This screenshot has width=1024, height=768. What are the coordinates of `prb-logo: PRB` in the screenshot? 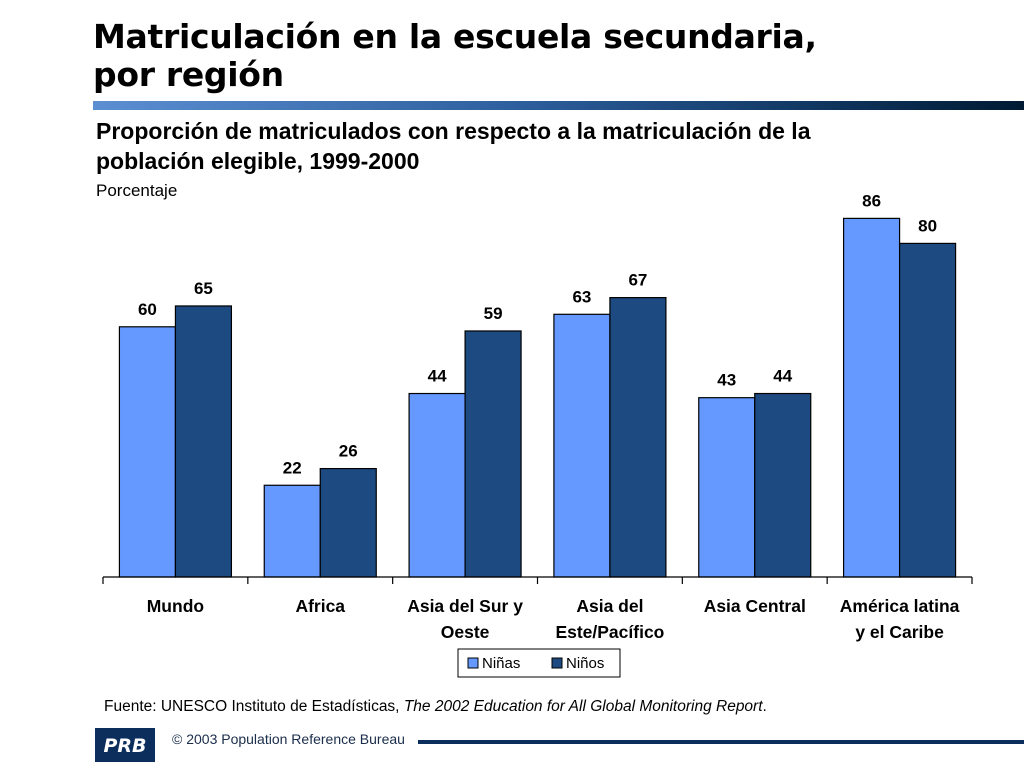 It's located at (125, 745).